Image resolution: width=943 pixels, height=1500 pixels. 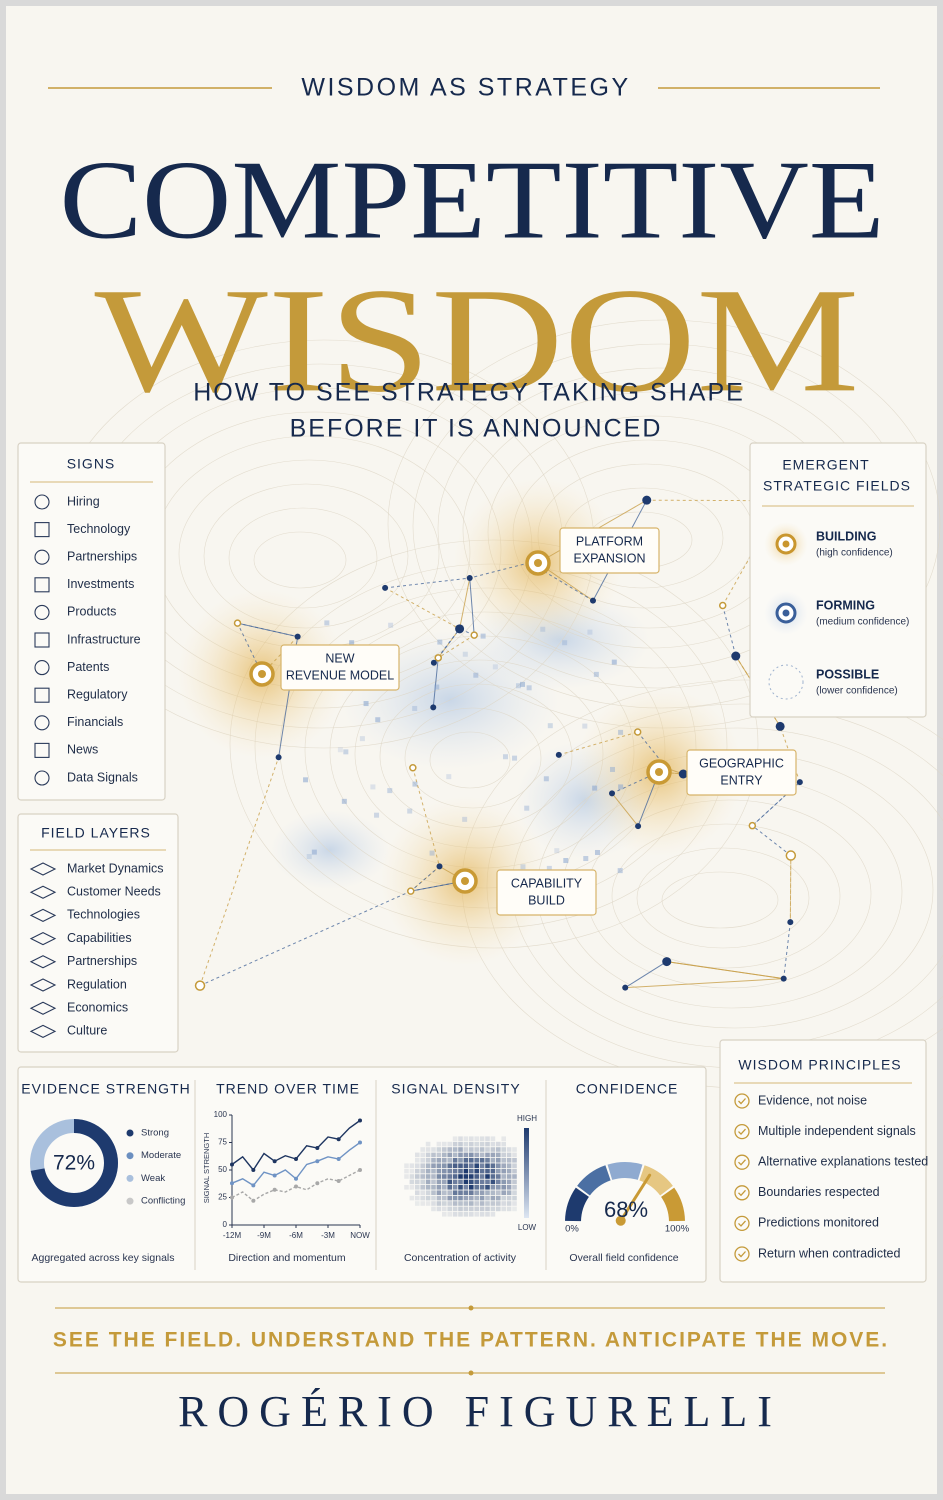 What do you see at coordinates (115, 868) in the screenshot?
I see `layer-item: Market Dynamics` at bounding box center [115, 868].